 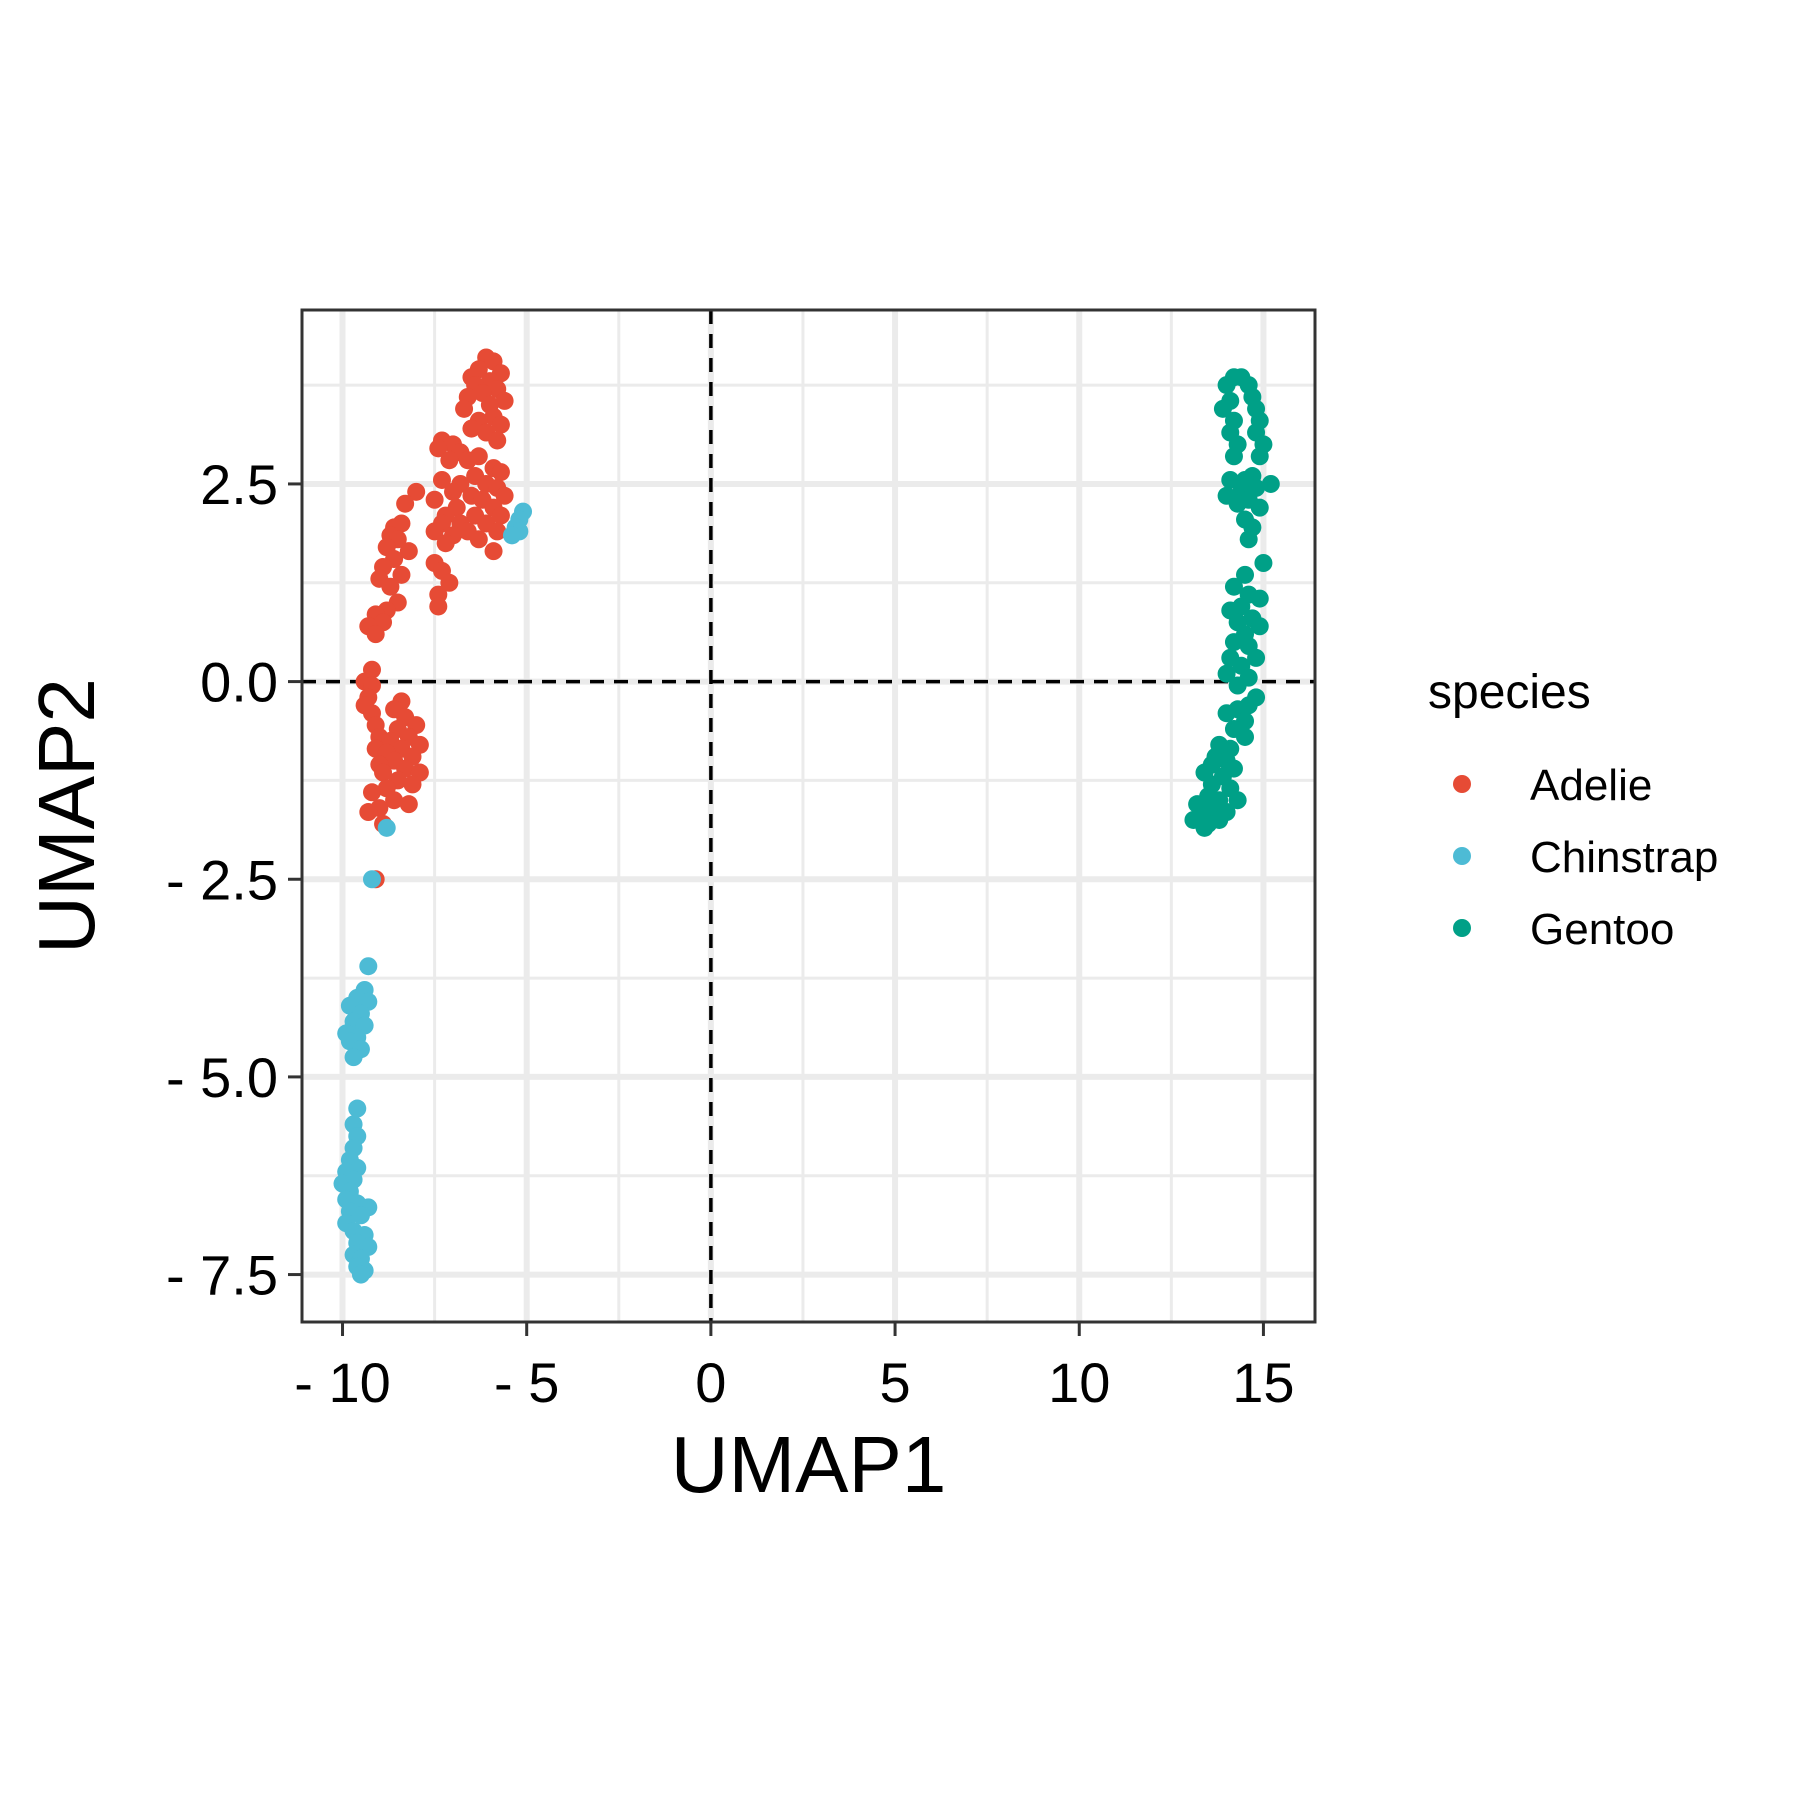 I want to click on y-axis-title: UMAP2, so click(x=66, y=816).